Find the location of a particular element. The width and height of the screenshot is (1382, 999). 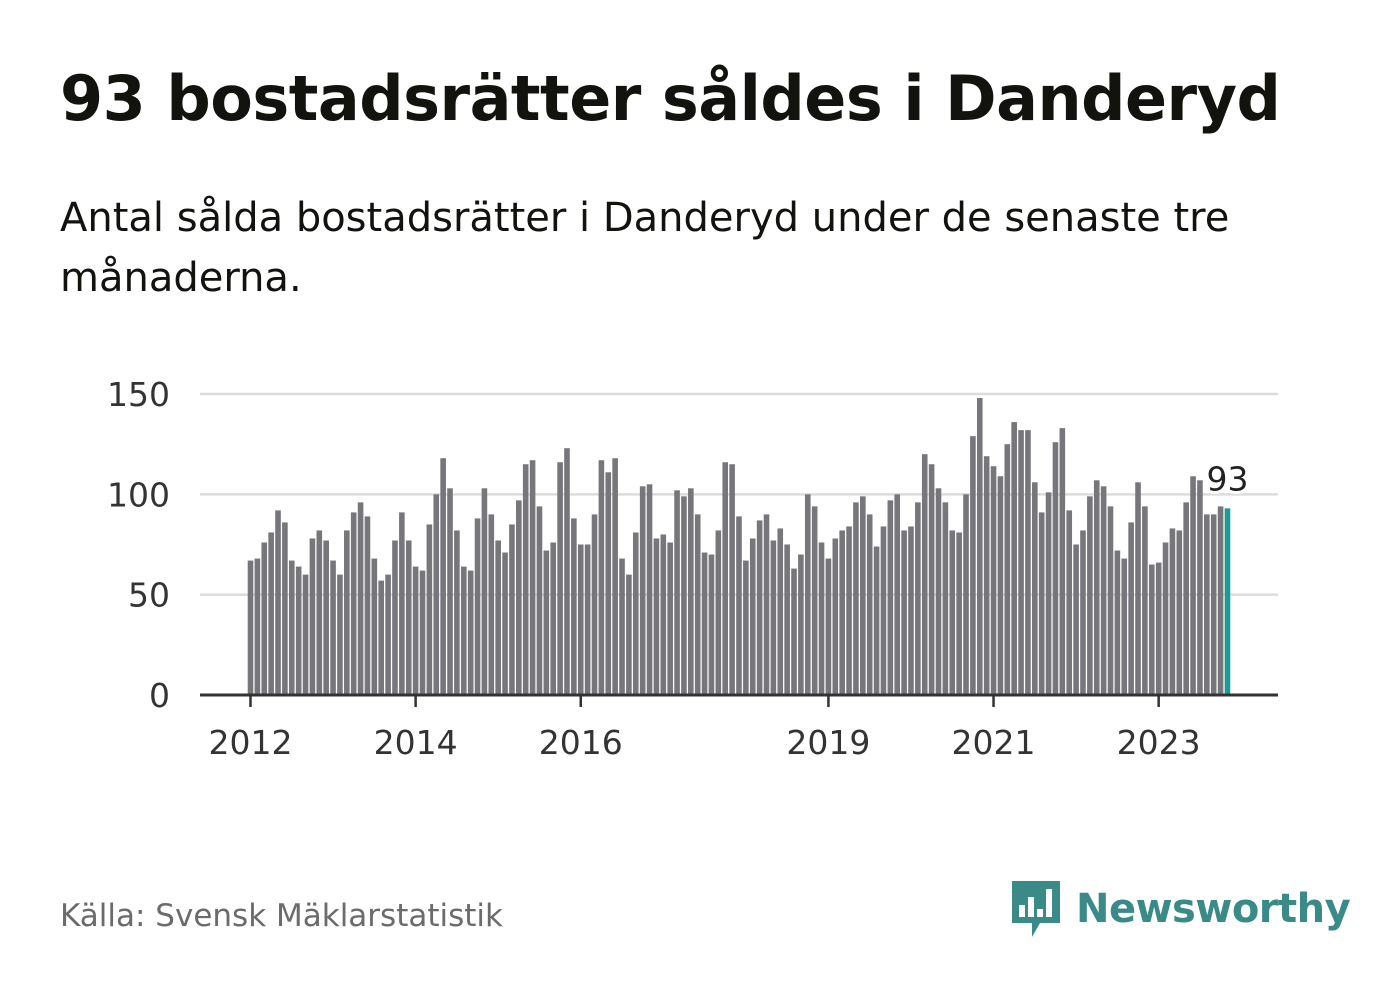

y-tick-label: 0 is located at coordinates (159, 695).